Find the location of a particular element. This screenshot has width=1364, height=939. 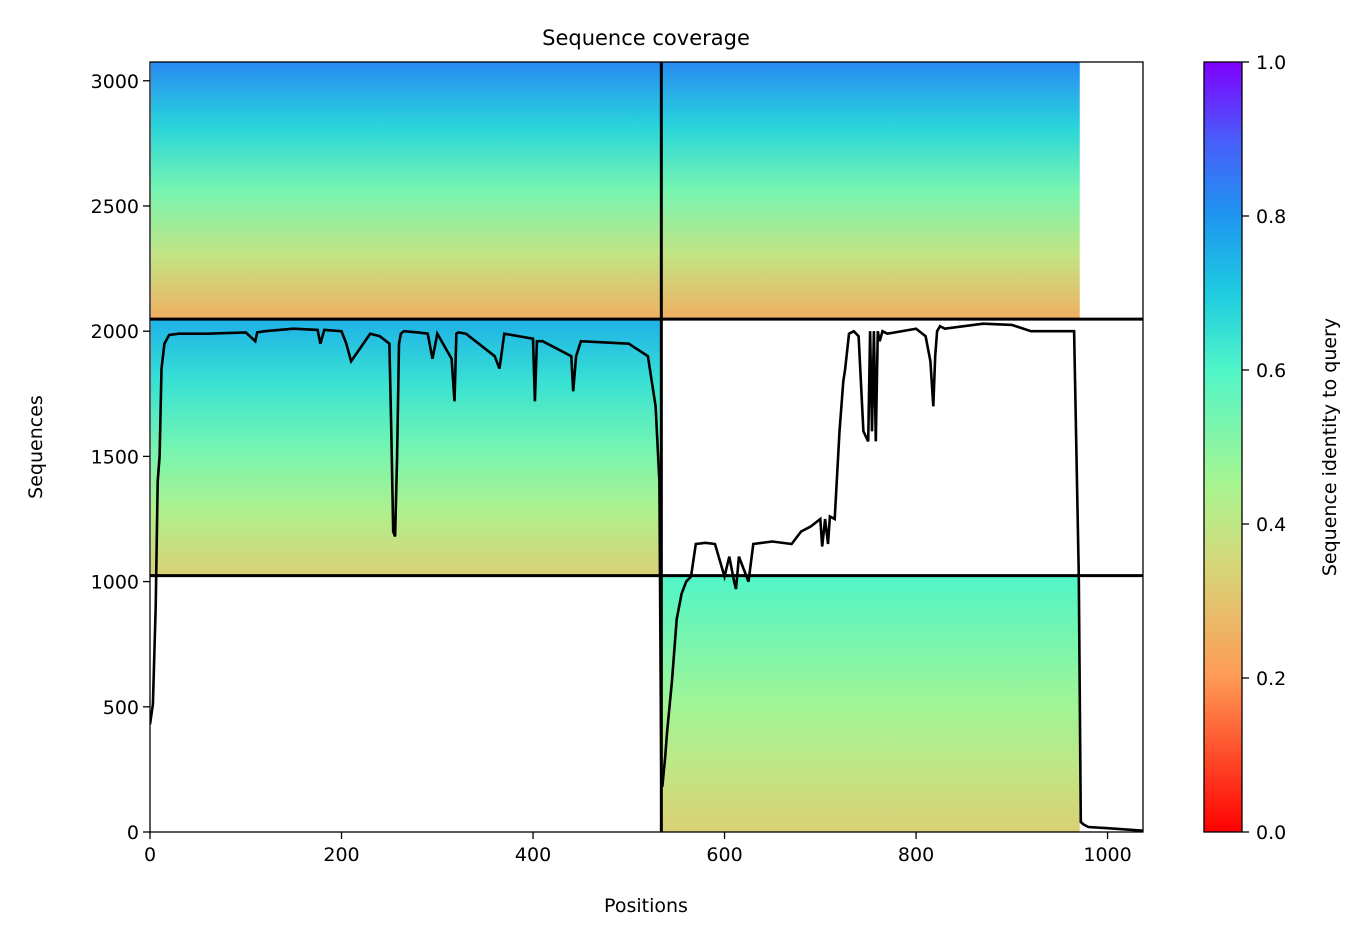

x-tick-label: 1000 is located at coordinates (1107, 855).